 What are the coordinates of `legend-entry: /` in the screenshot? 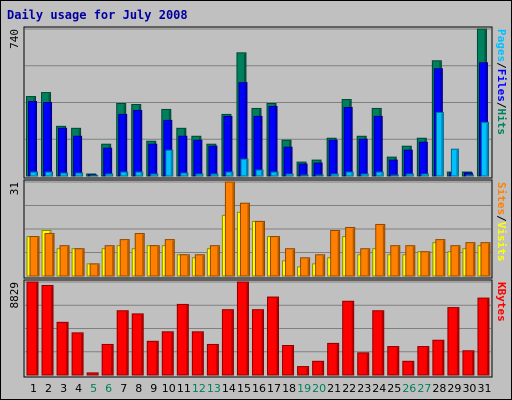 It's located at (501, 105).